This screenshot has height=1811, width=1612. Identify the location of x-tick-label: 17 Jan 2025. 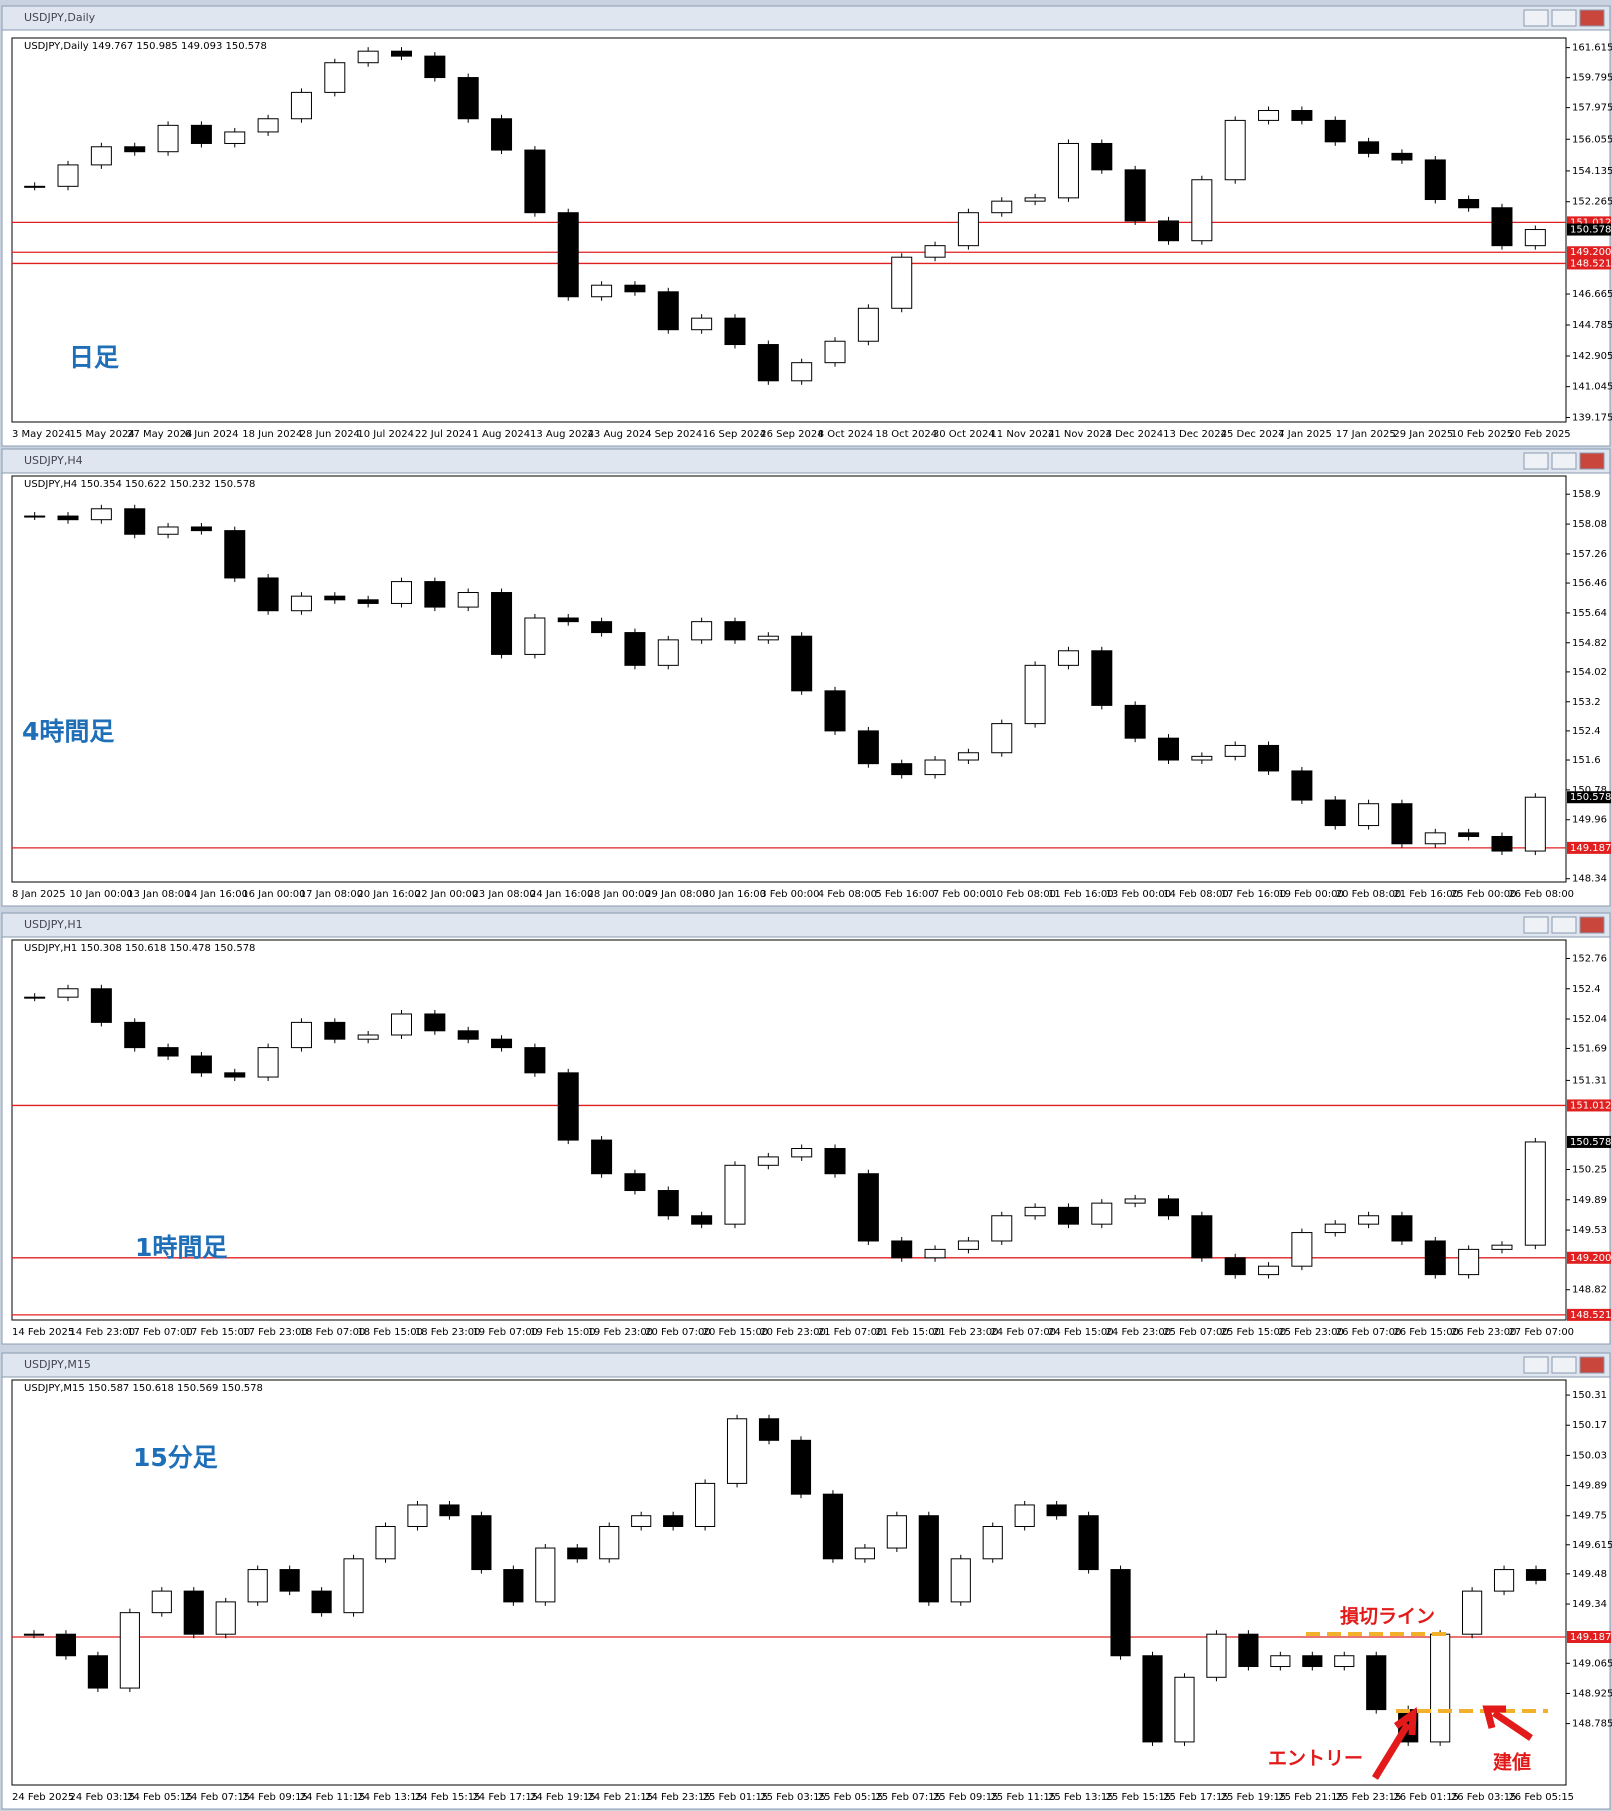
(1366, 434).